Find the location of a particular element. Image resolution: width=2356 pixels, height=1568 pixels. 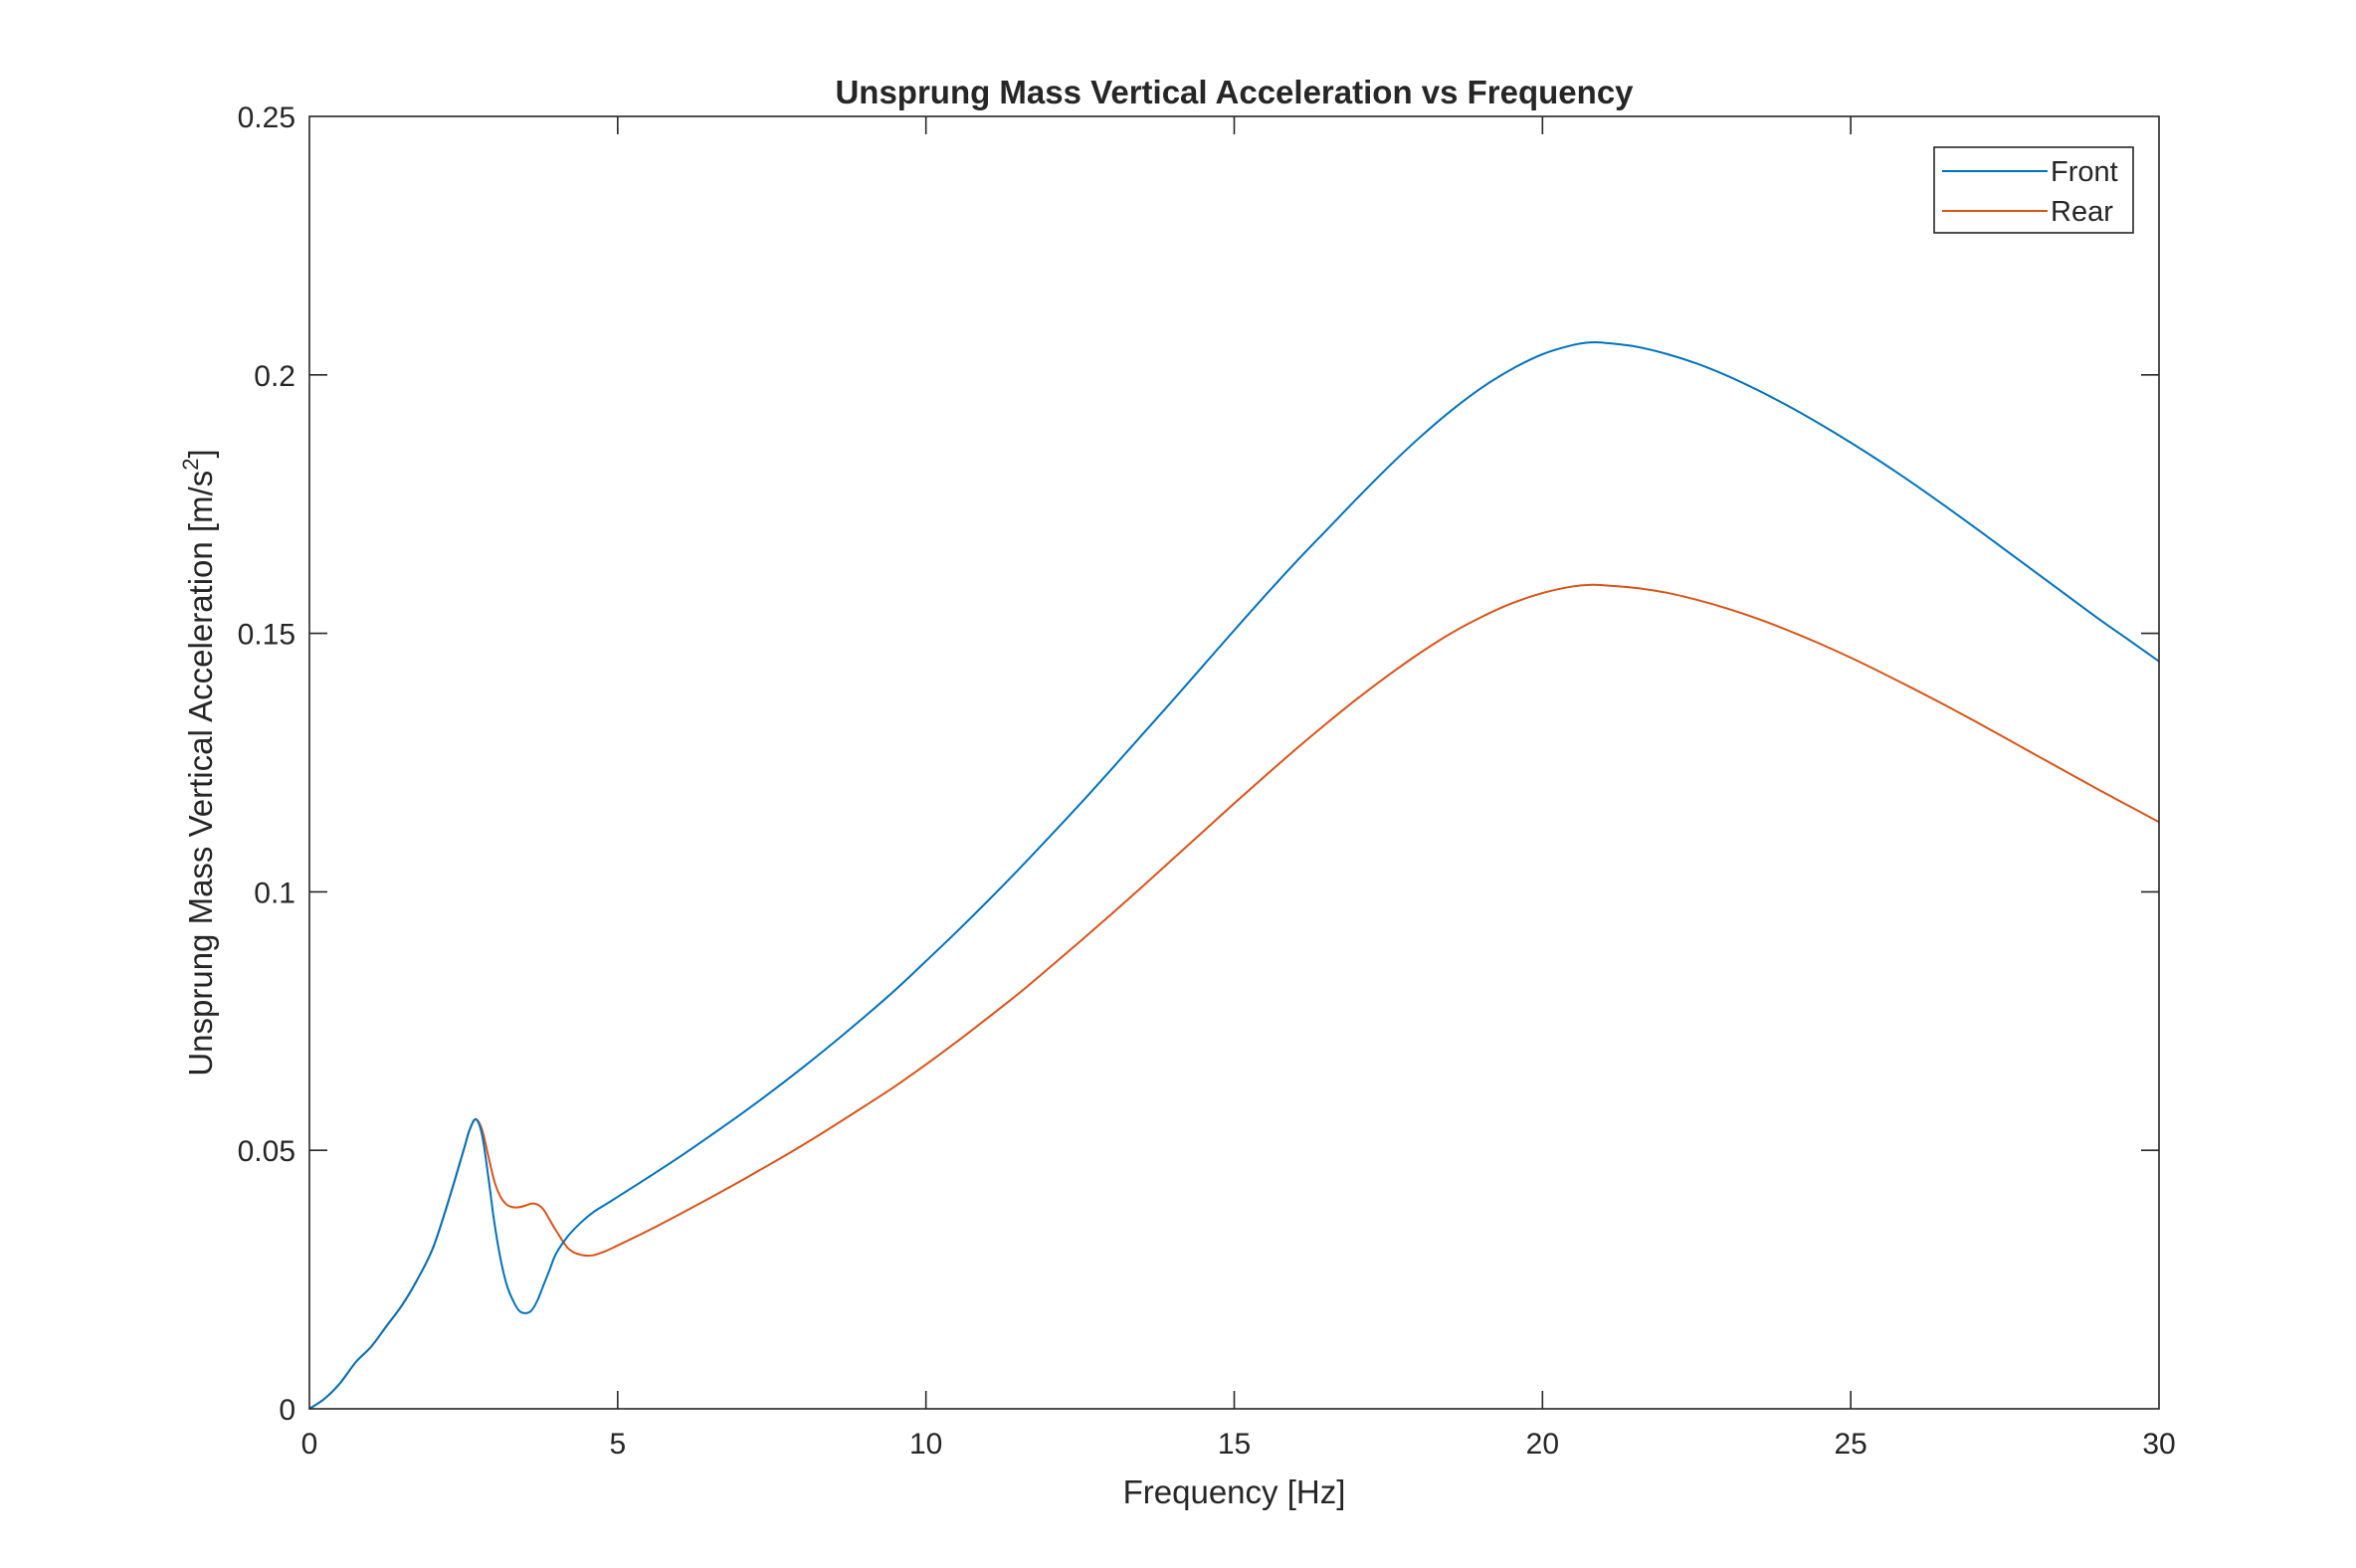

x-tick-label: 30 is located at coordinates (2158, 1444).